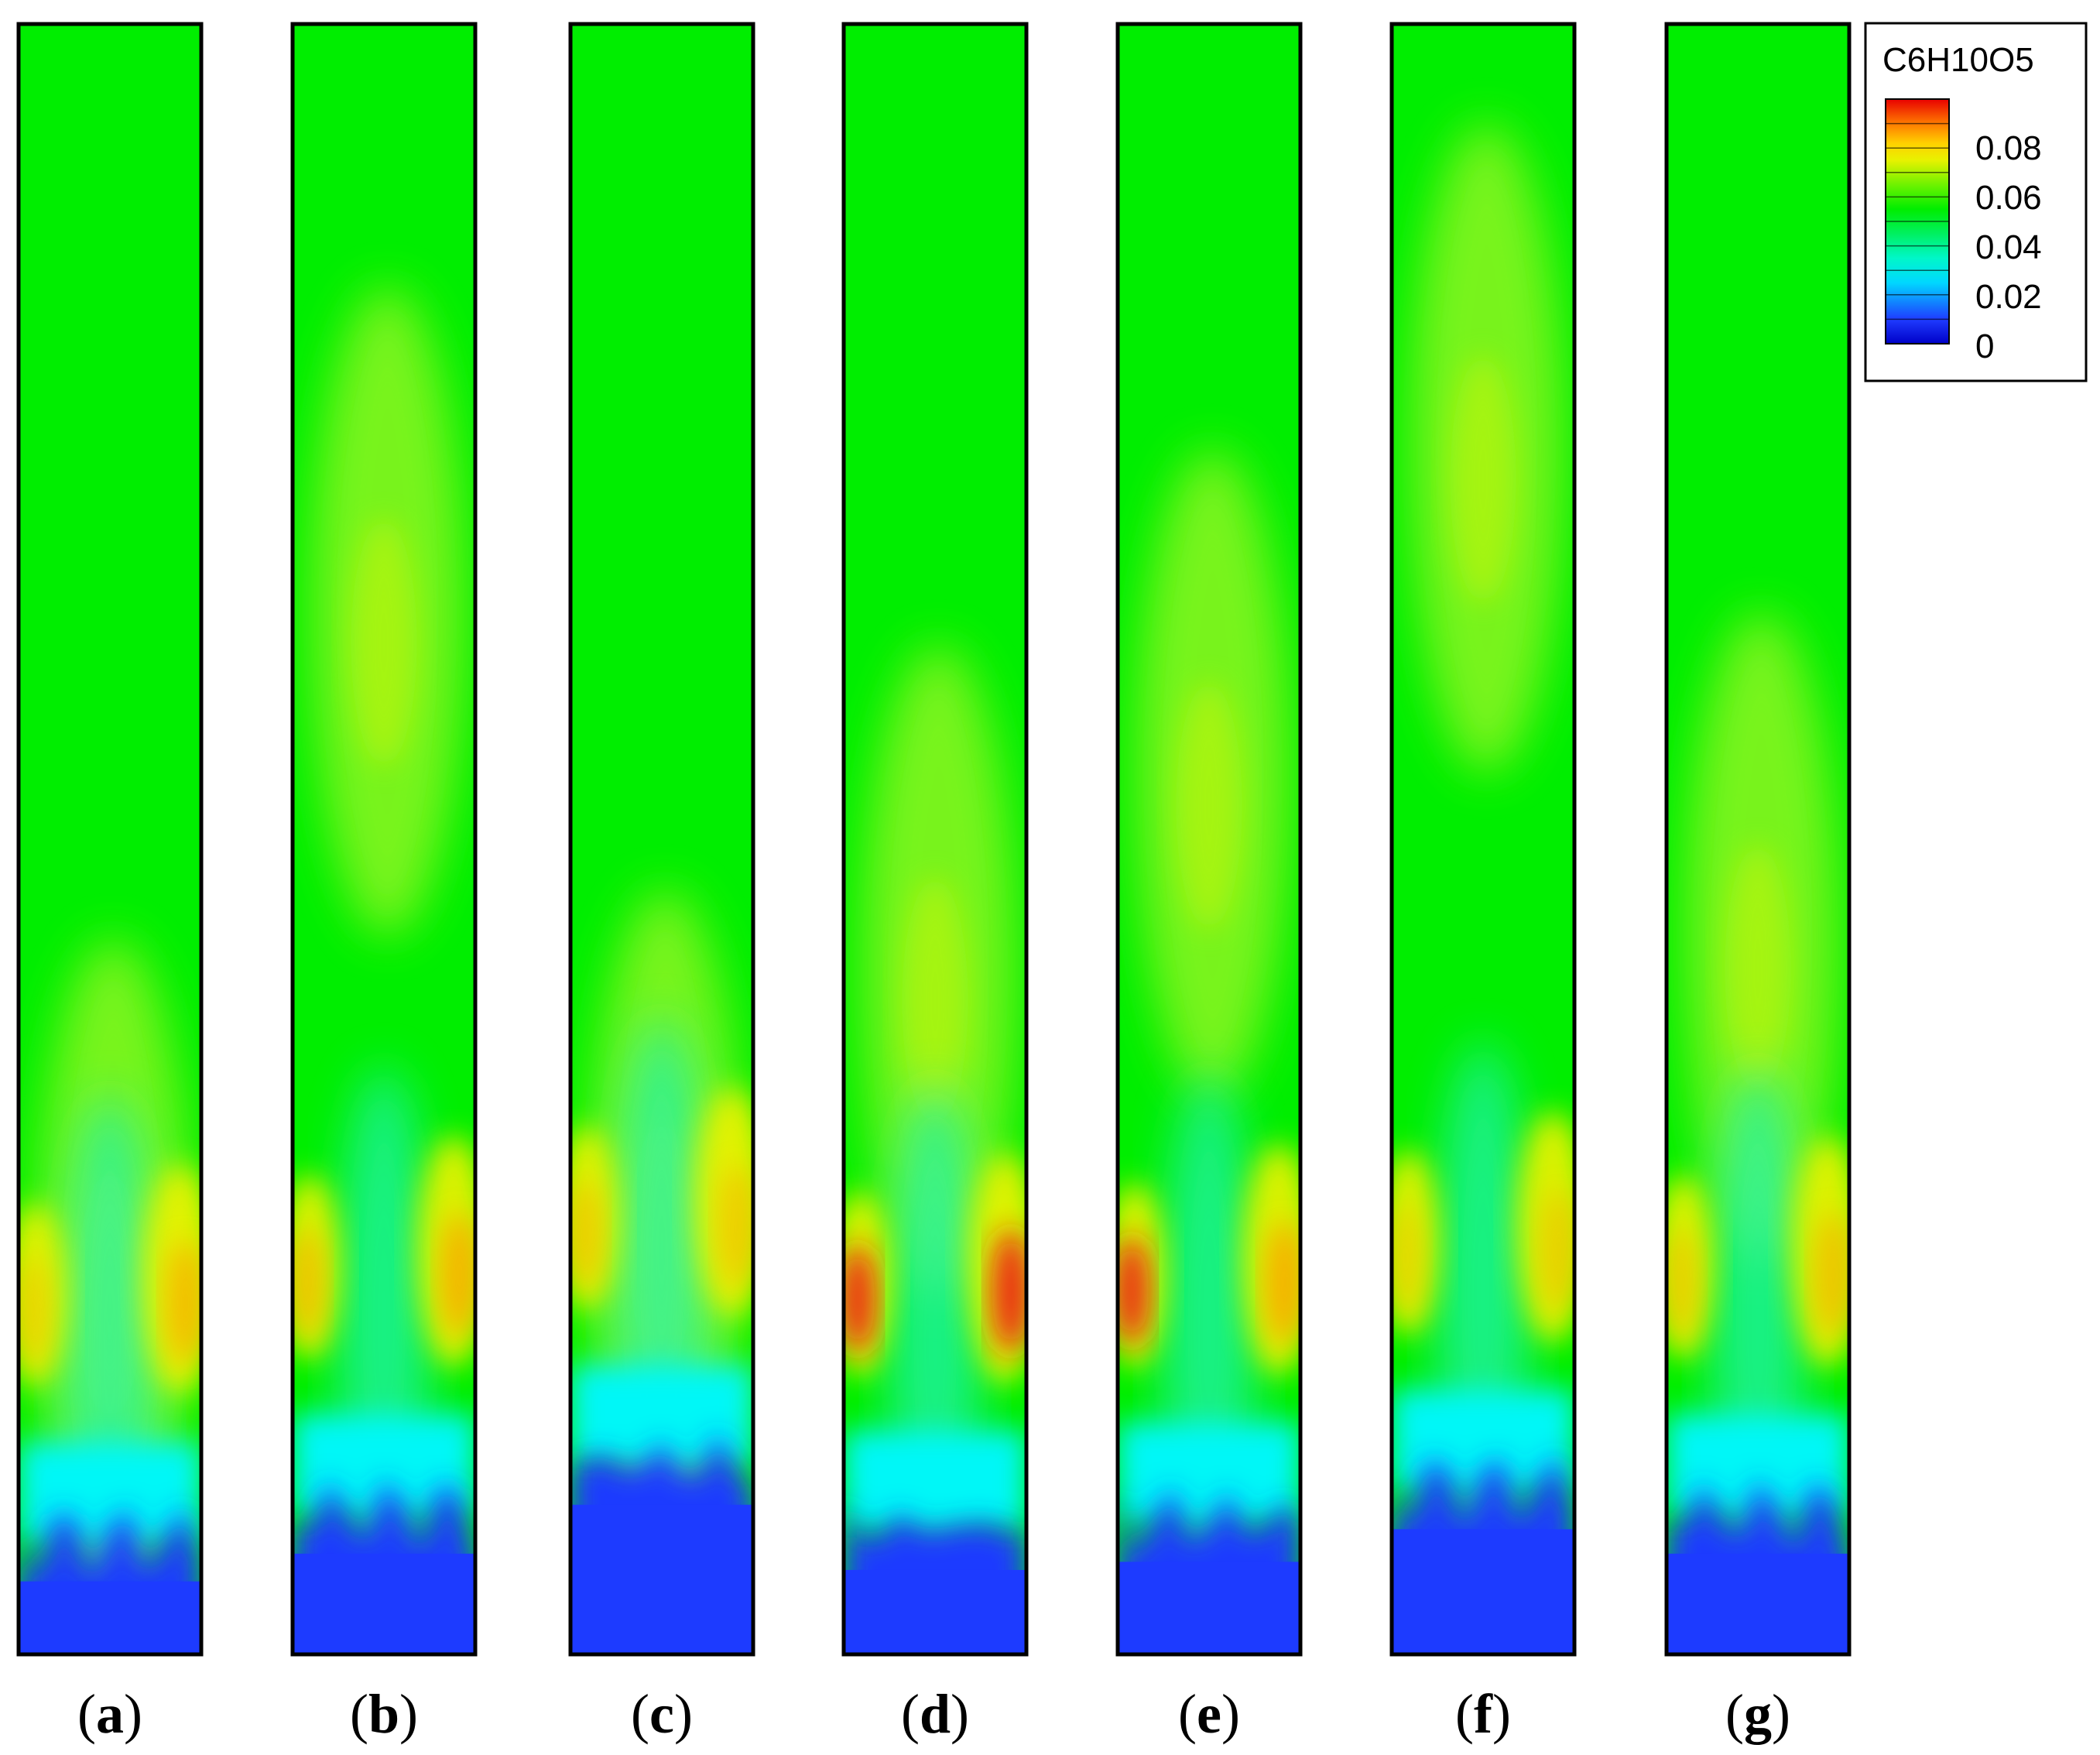 This screenshot has width=2100, height=1755. I want to click on panel-d: (d), so click(935, 883).